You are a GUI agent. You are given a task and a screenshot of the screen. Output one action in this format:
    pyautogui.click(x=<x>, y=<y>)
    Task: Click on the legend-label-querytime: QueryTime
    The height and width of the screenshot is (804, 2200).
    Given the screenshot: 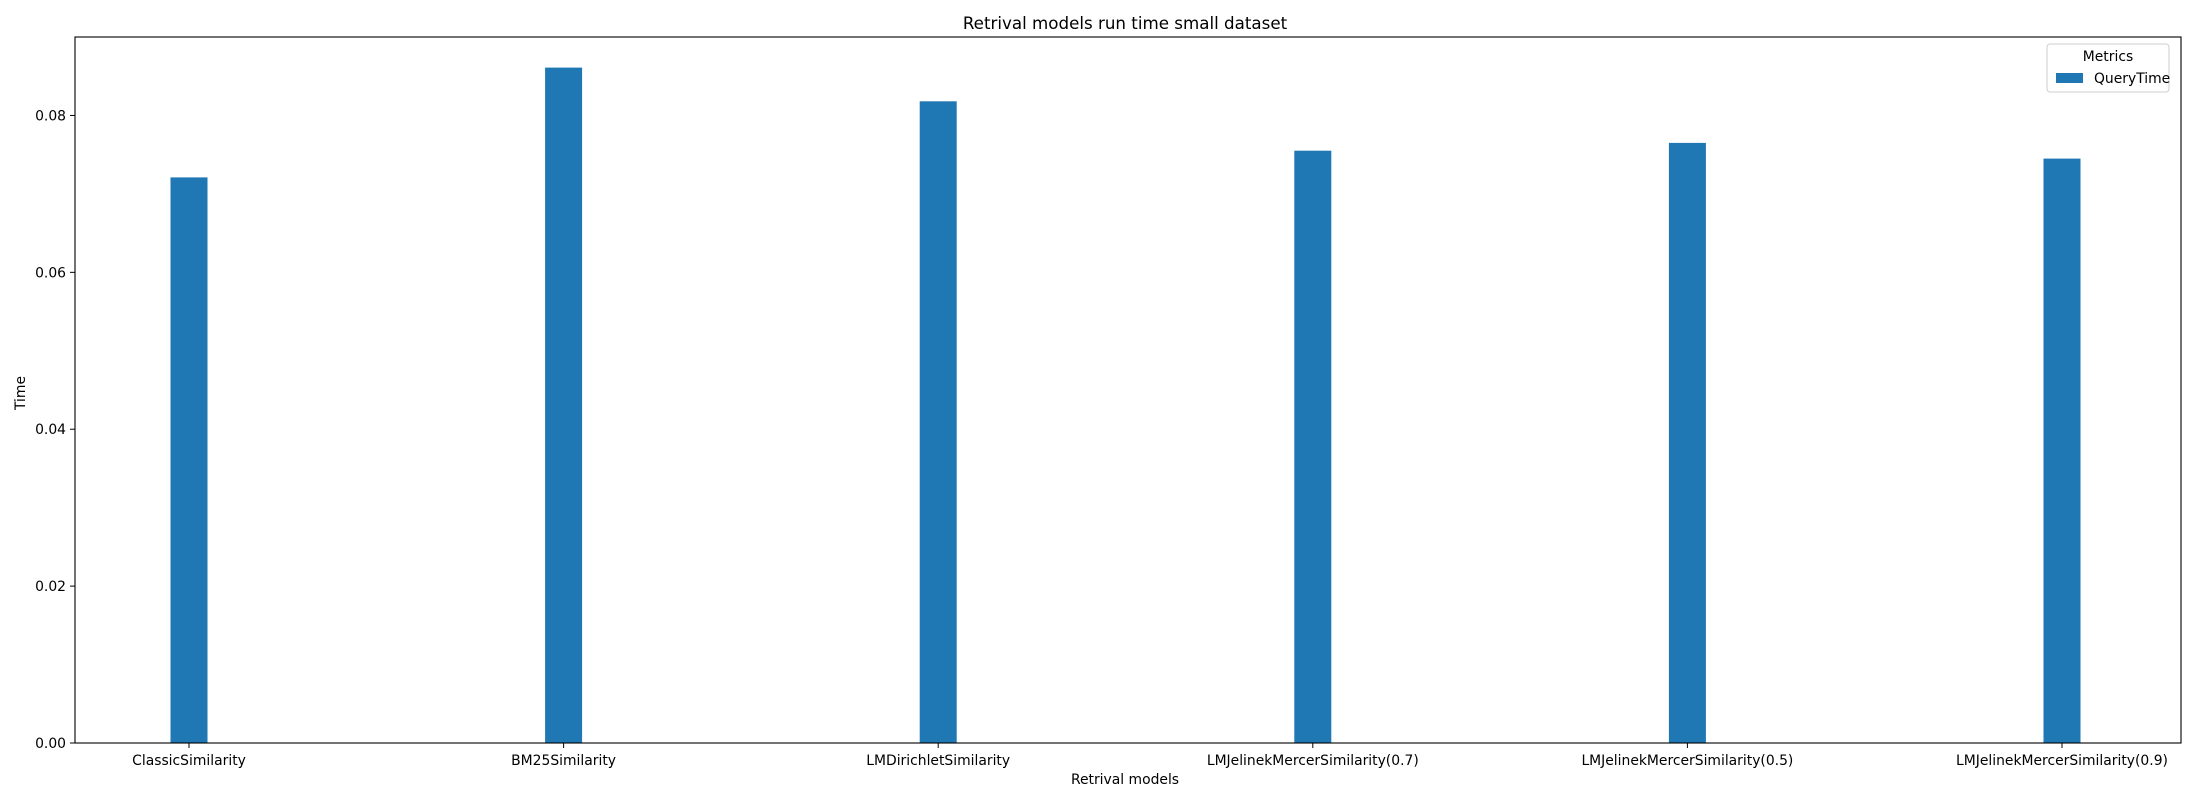 What is the action you would take?
    pyautogui.click(x=2132, y=79)
    